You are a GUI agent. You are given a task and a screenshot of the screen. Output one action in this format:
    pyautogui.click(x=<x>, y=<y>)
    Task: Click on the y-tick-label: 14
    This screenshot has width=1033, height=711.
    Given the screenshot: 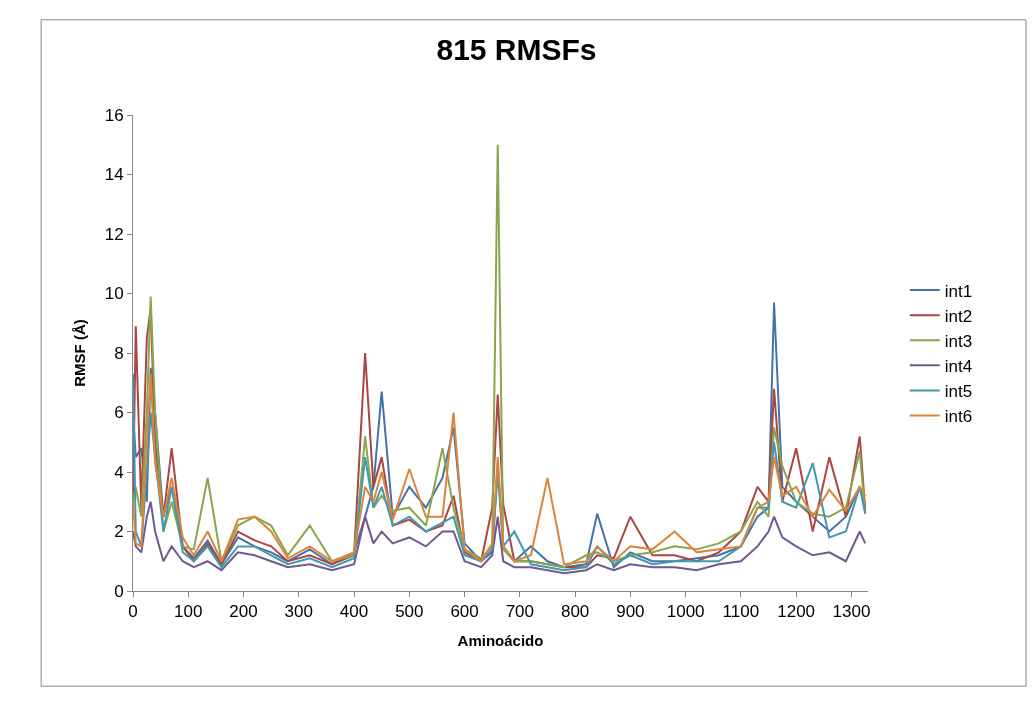 What is the action you would take?
    pyautogui.click(x=114, y=175)
    